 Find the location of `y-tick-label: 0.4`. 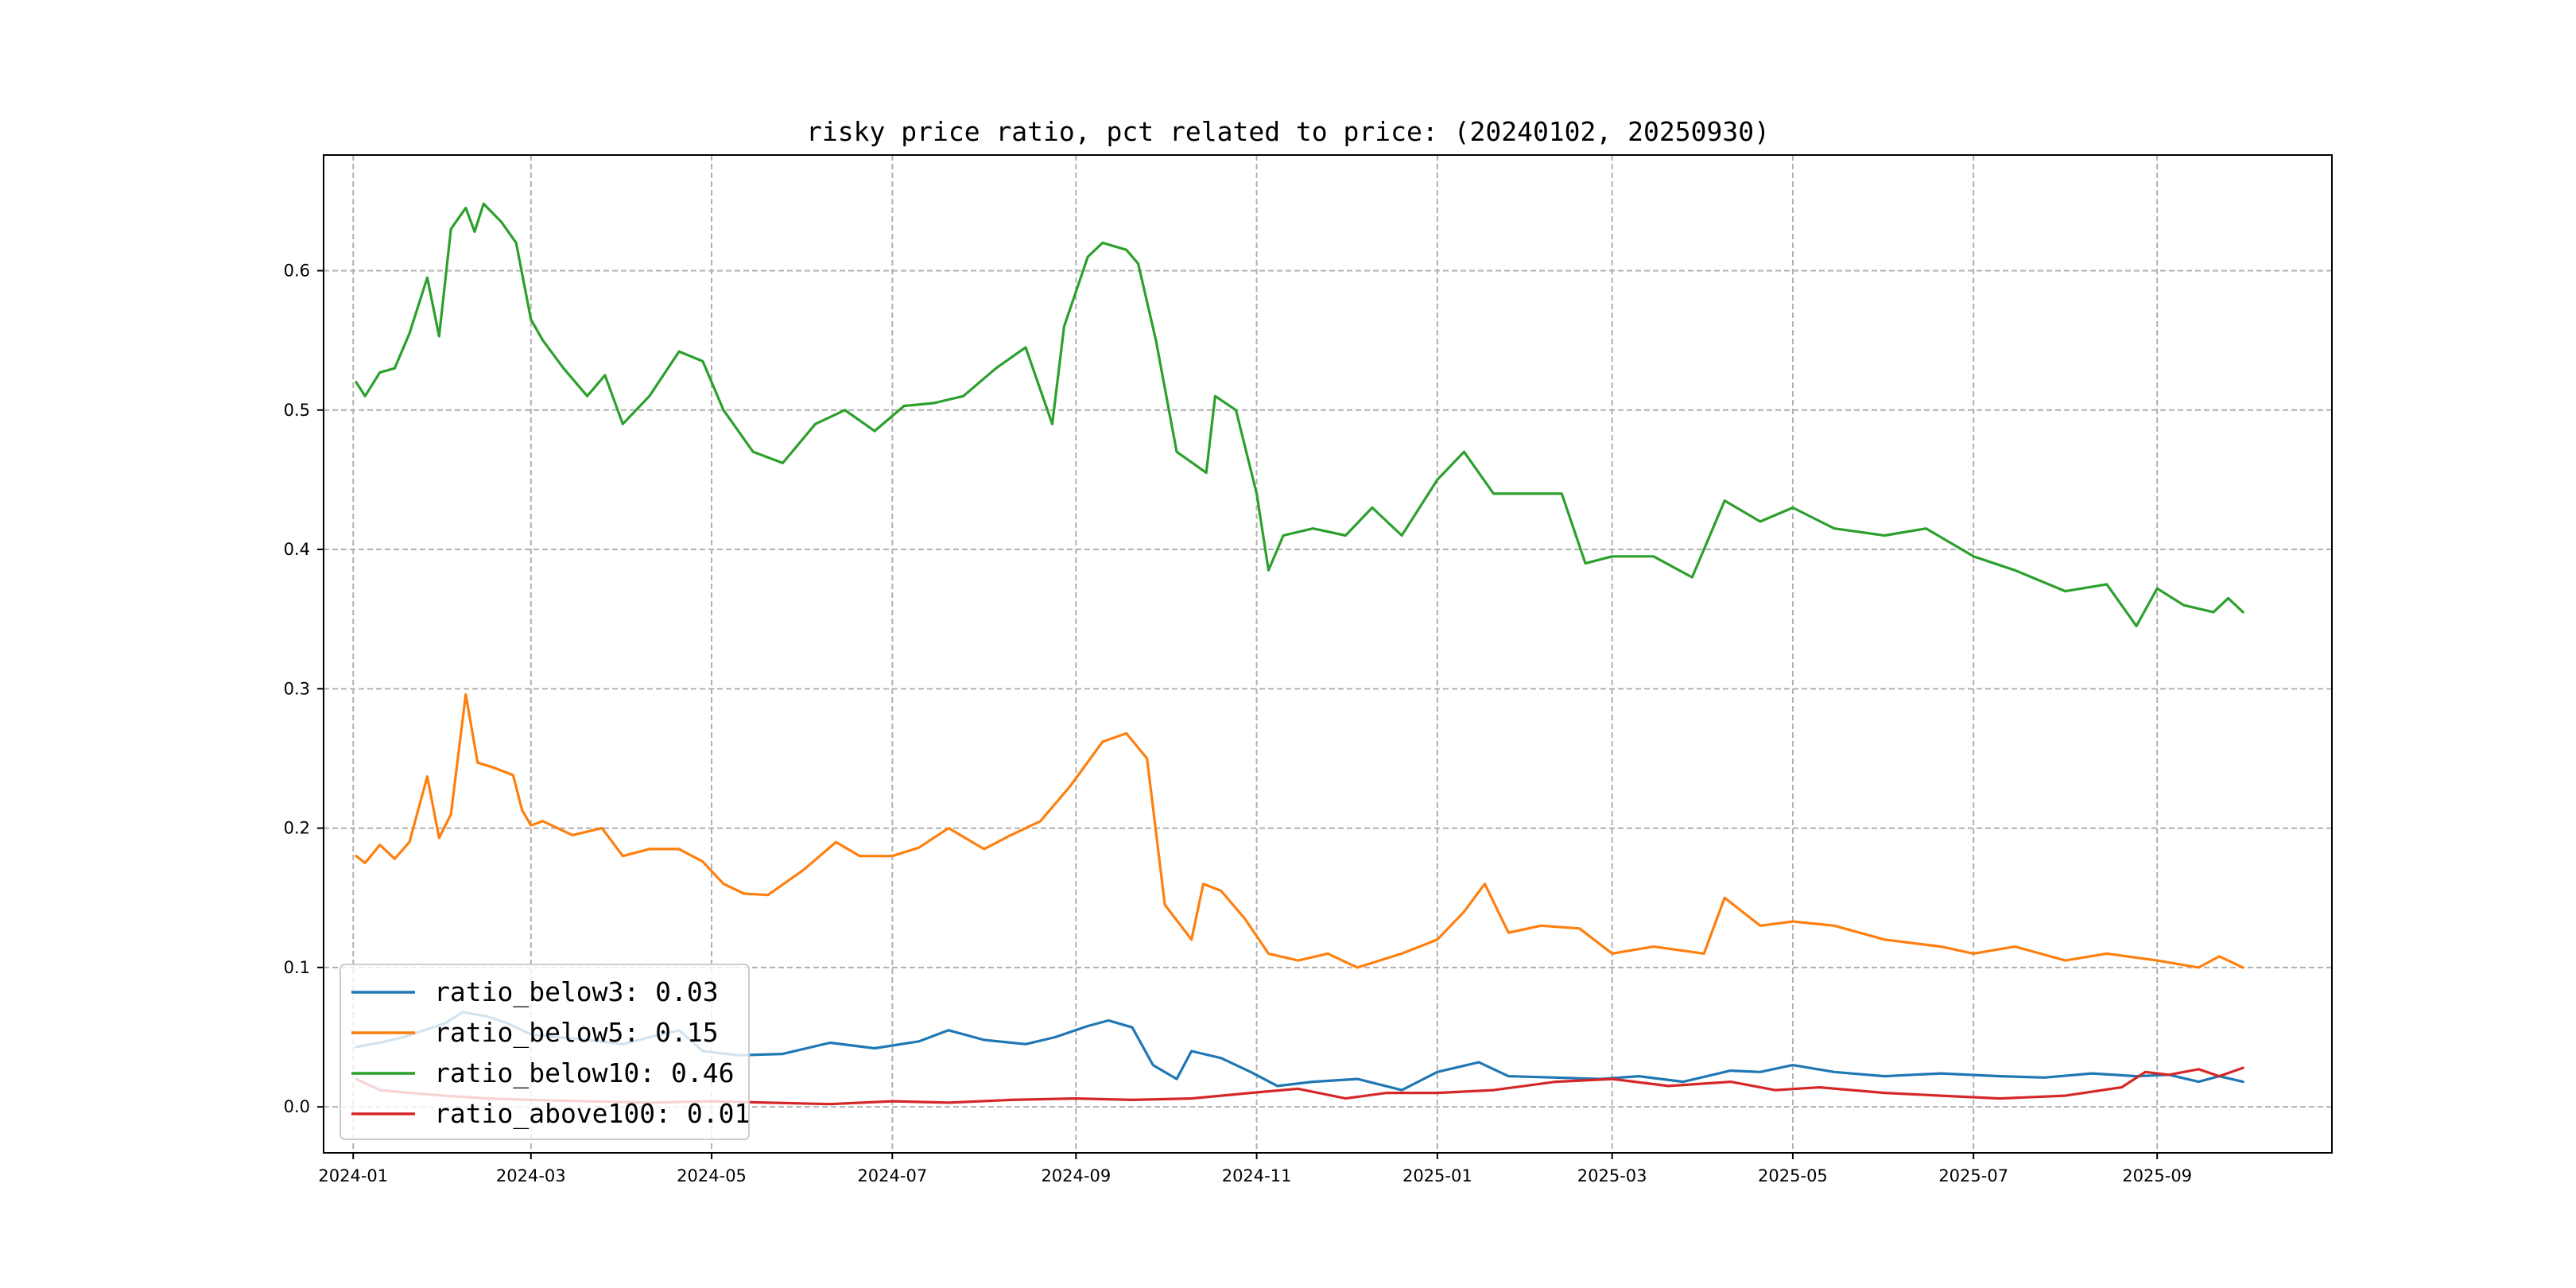

y-tick-label: 0.4 is located at coordinates (297, 549).